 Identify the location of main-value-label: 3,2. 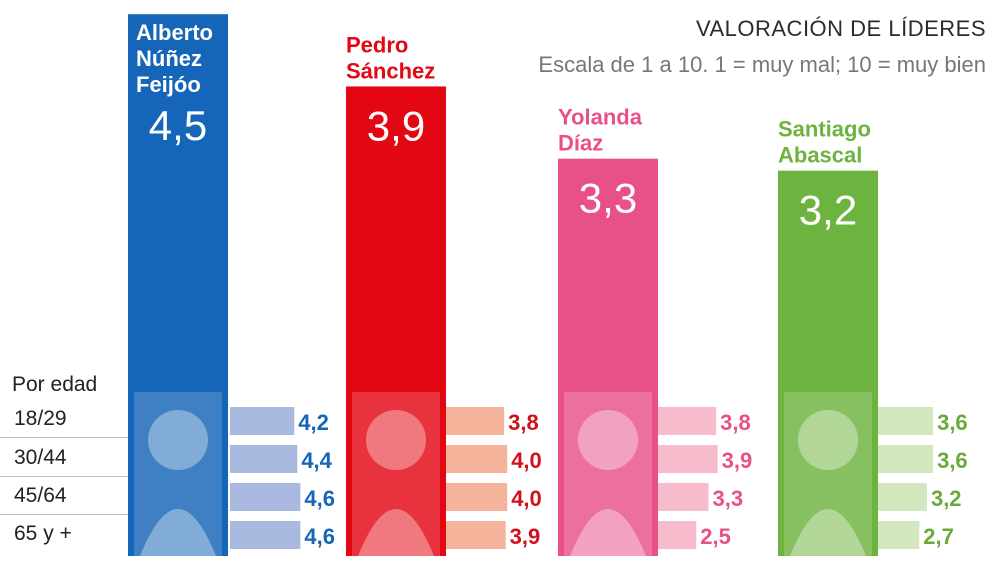
(828, 210).